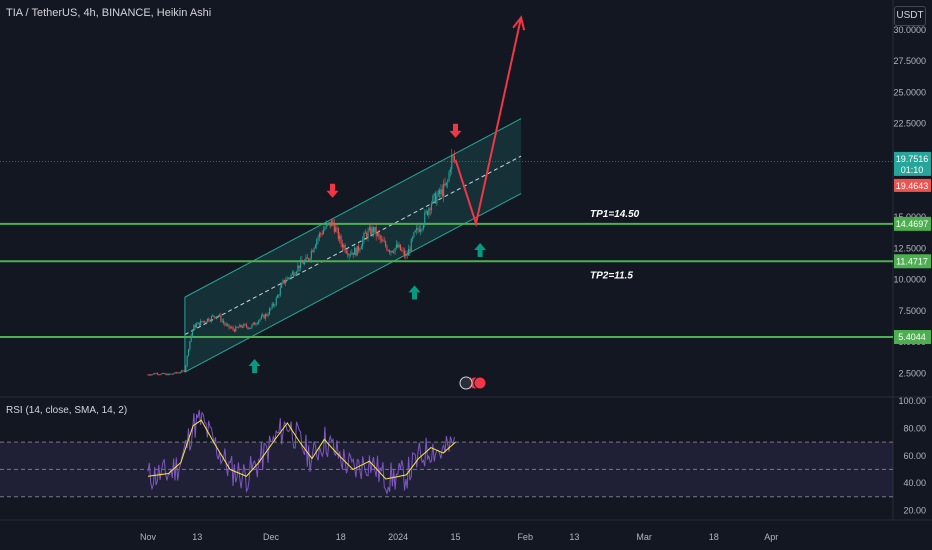 The width and height of the screenshot is (932, 550). What do you see at coordinates (455, 537) in the screenshot?
I see `time-tick-label: 15` at bounding box center [455, 537].